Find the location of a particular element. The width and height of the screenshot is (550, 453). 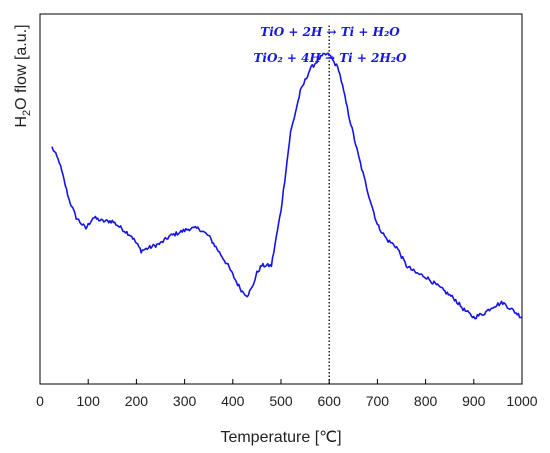

x-axis-ticks is located at coordinates (281, 381).